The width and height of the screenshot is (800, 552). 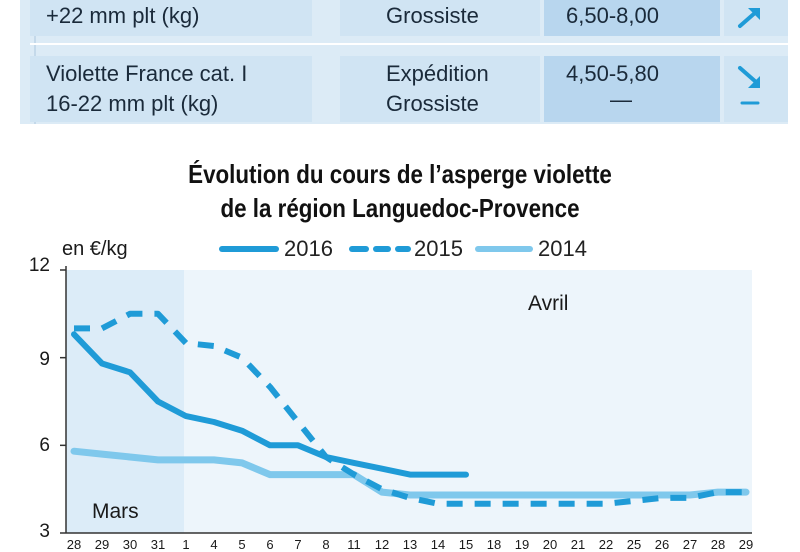 I want to click on march-shade, so click(x=125, y=401).